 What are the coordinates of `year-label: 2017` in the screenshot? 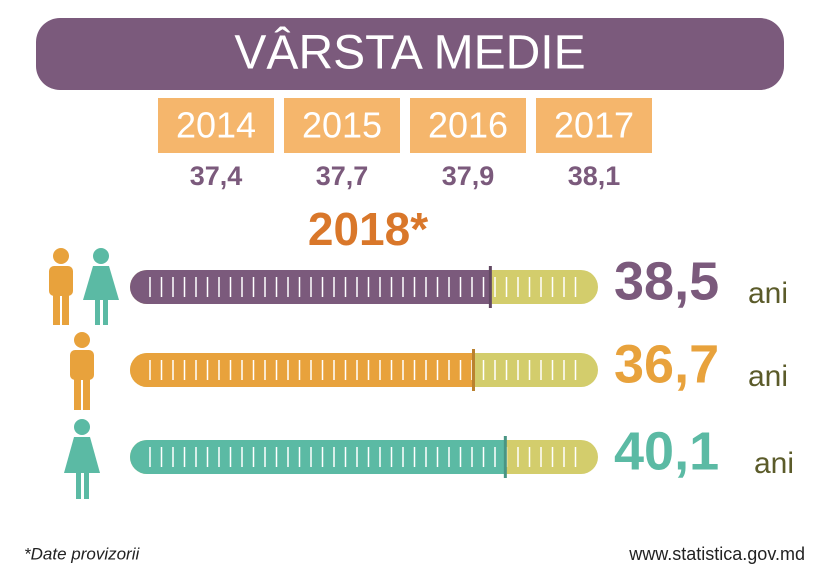 It's located at (594, 125).